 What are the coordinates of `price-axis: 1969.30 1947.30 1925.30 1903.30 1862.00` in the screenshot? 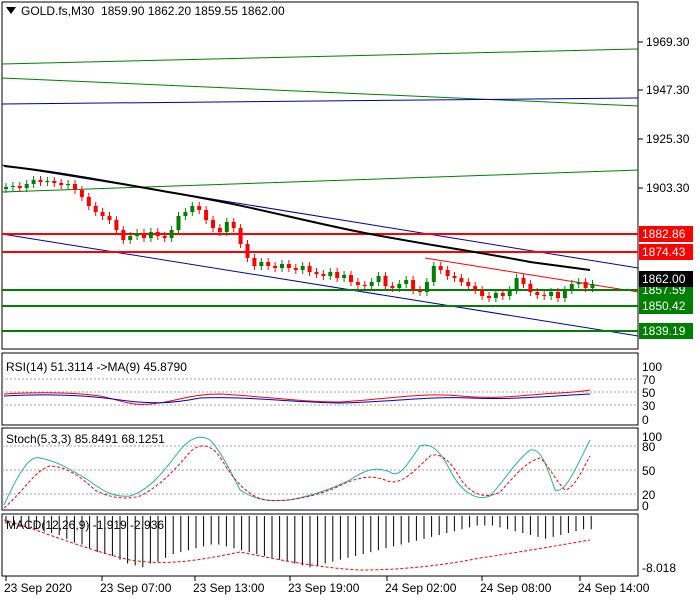 It's located at (665, 161).